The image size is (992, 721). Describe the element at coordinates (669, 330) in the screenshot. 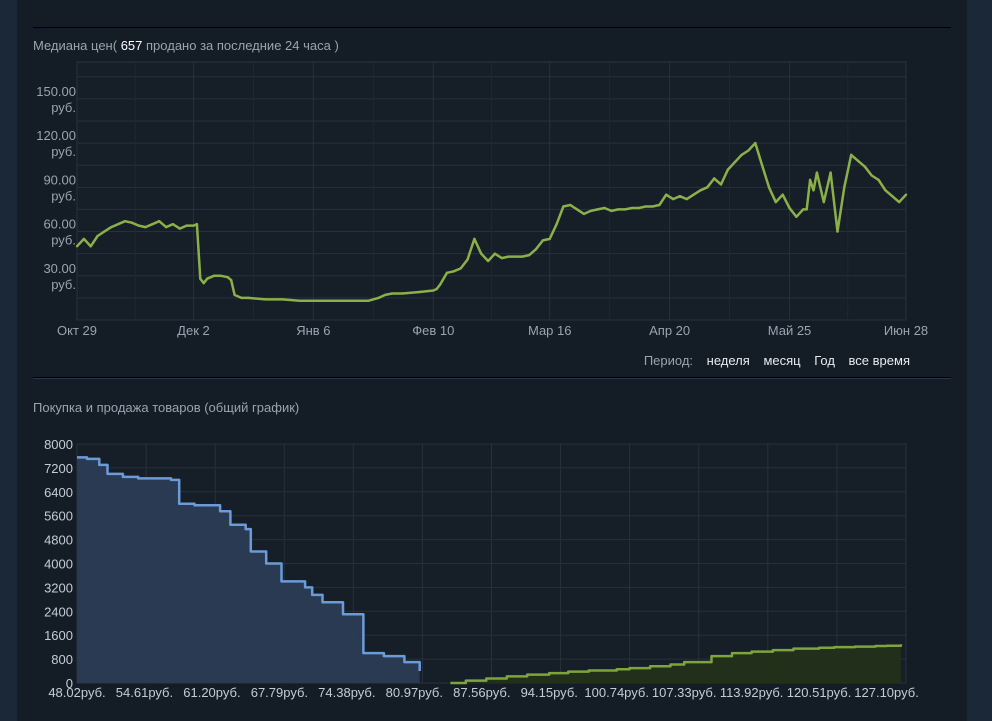

I see `x-tick-label: Апр 20` at that location.